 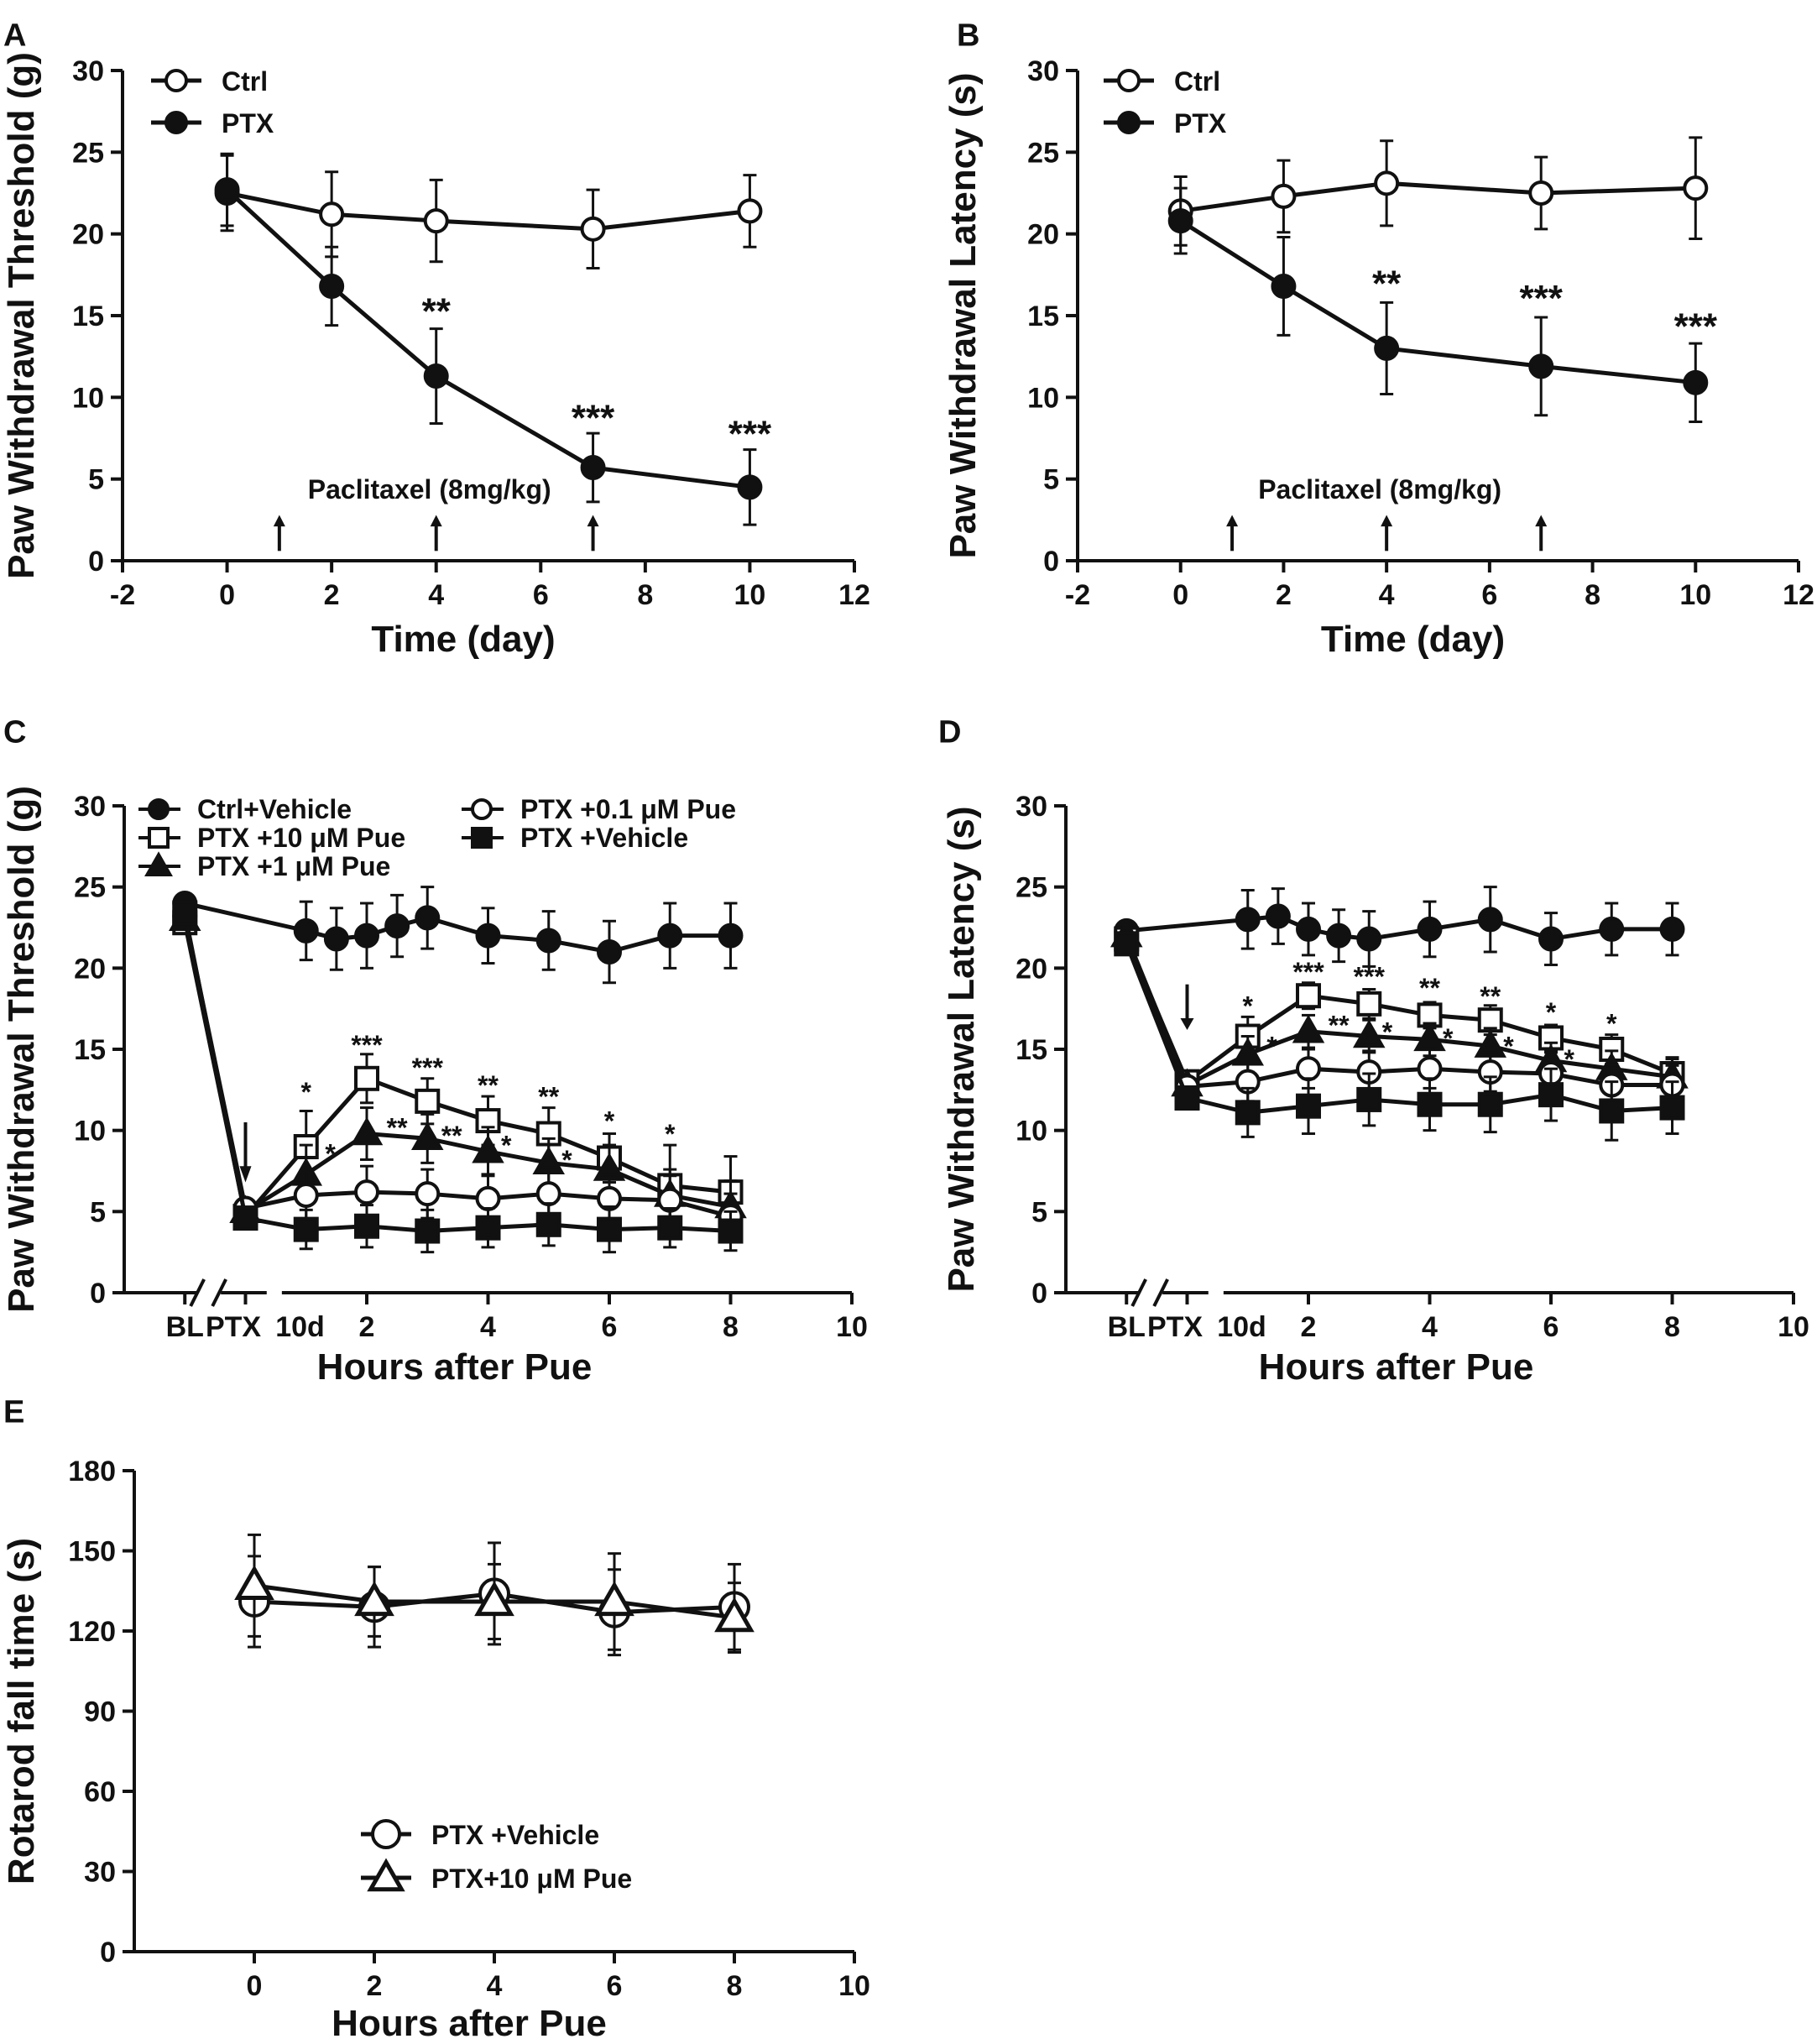 What do you see at coordinates (248, 123) in the screenshot?
I see `legend-label: PTX` at bounding box center [248, 123].